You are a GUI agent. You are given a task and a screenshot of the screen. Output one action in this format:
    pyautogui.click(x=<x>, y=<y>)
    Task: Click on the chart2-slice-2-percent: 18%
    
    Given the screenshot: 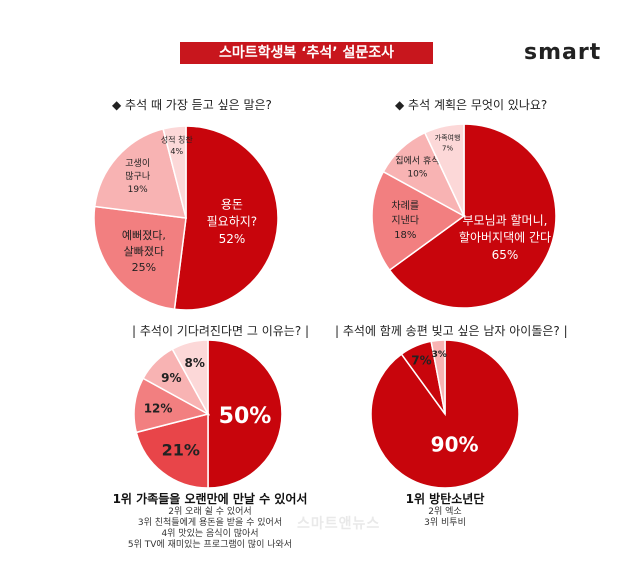 What is the action you would take?
    pyautogui.click(x=405, y=235)
    